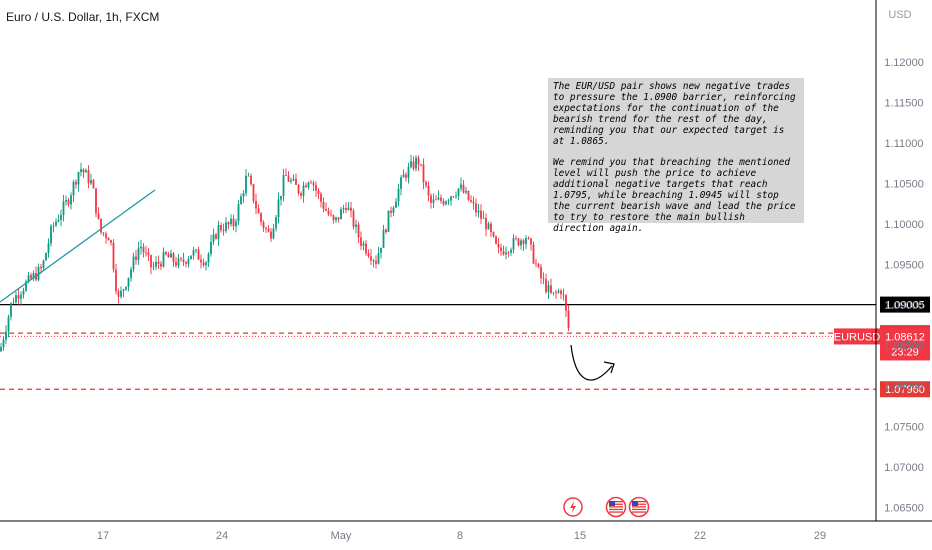  Describe the element at coordinates (103, 536) in the screenshot. I see `x-tick-label: 17` at that location.